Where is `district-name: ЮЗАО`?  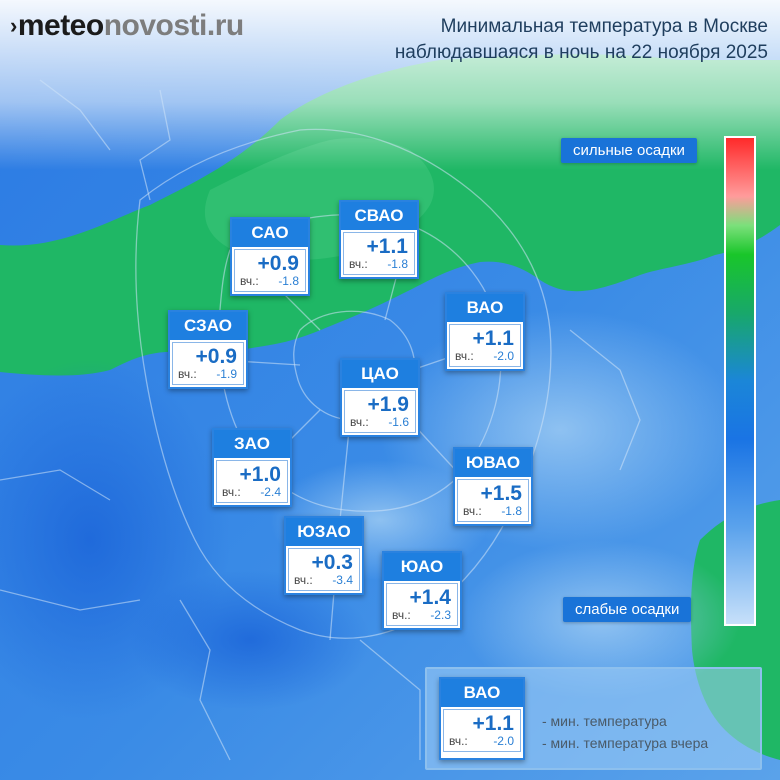 district-name: ЮЗАО is located at coordinates (324, 532).